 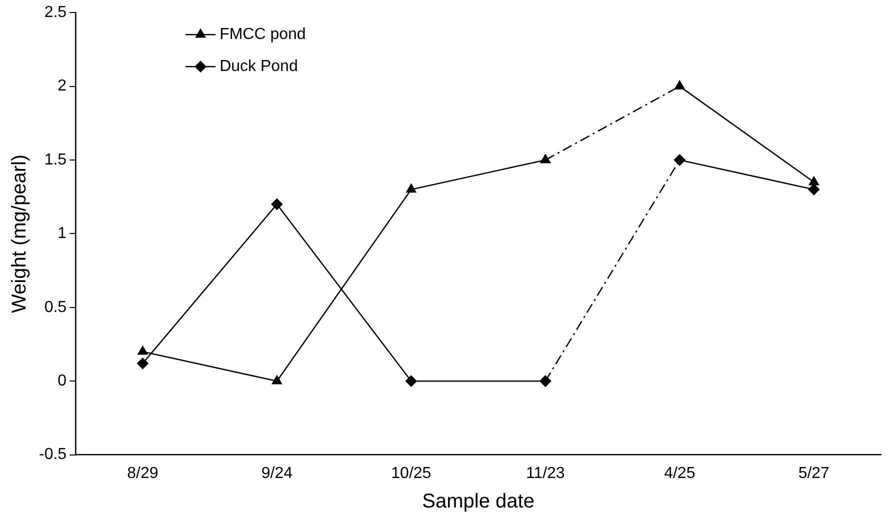 I want to click on x-tick-label: 4/25, so click(x=680, y=473).